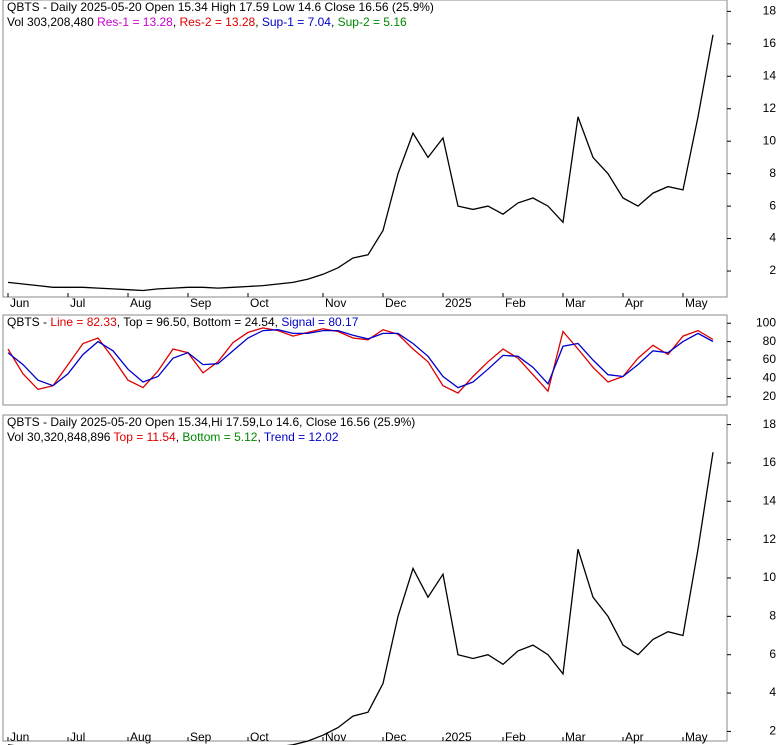 This screenshot has height=745, width=780. I want to click on y-tick-label: 80, so click(770, 341).